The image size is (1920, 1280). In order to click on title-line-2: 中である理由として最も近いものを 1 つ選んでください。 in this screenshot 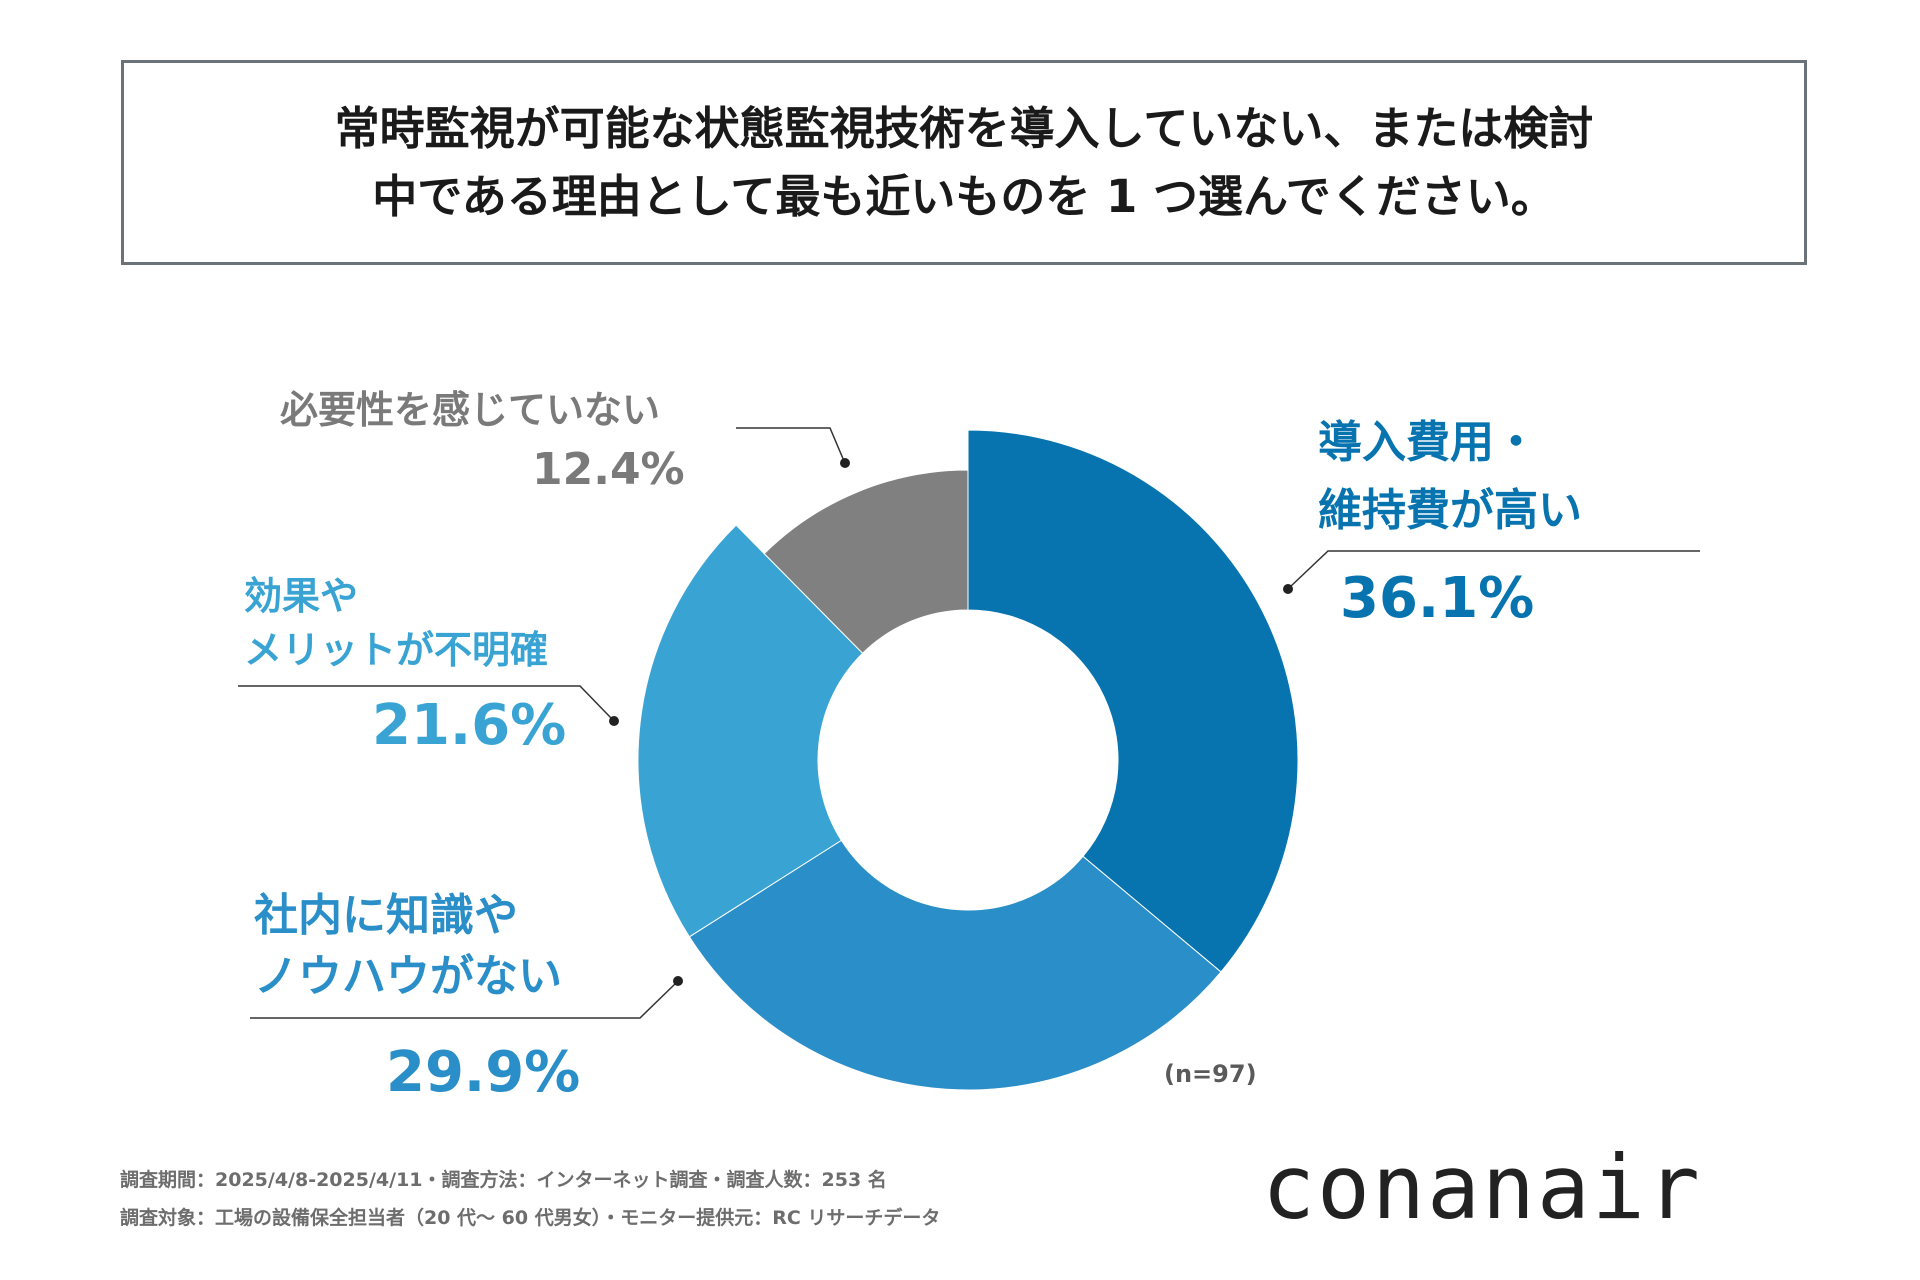, I will do `click(964, 196)`.